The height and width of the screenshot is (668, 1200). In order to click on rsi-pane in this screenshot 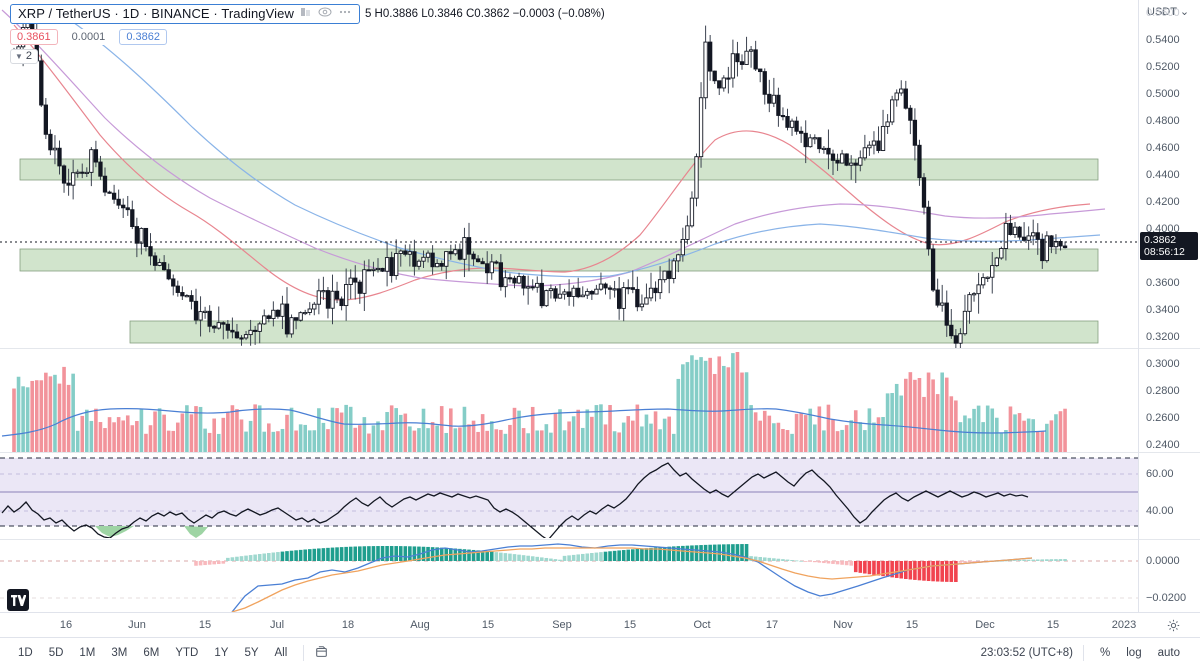, I will do `click(569, 497)`.